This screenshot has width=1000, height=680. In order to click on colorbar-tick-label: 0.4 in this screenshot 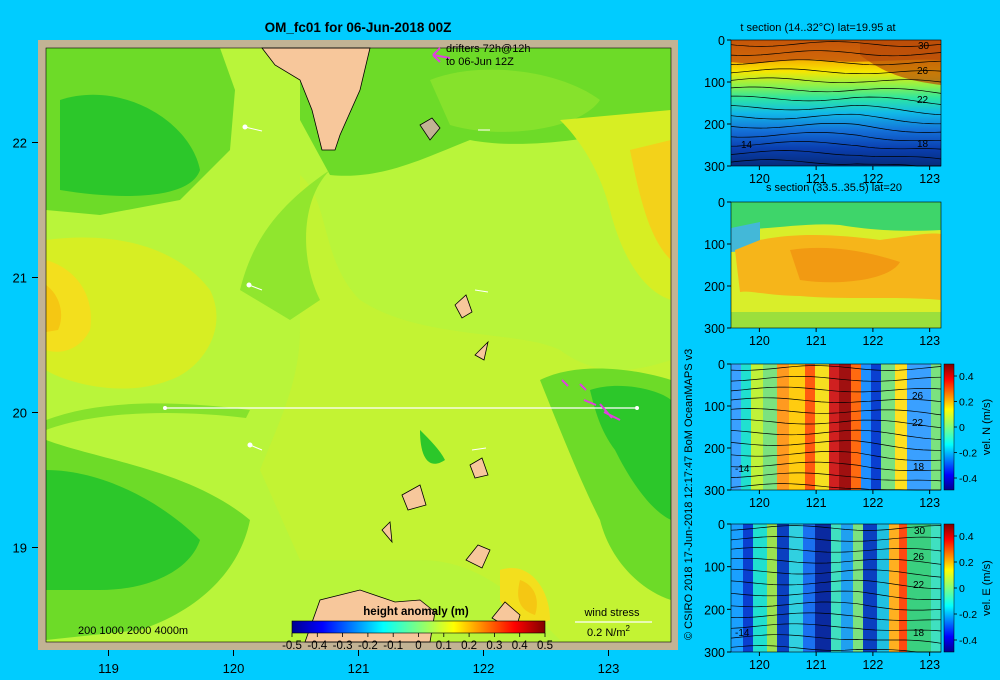, I will do `click(520, 646)`.